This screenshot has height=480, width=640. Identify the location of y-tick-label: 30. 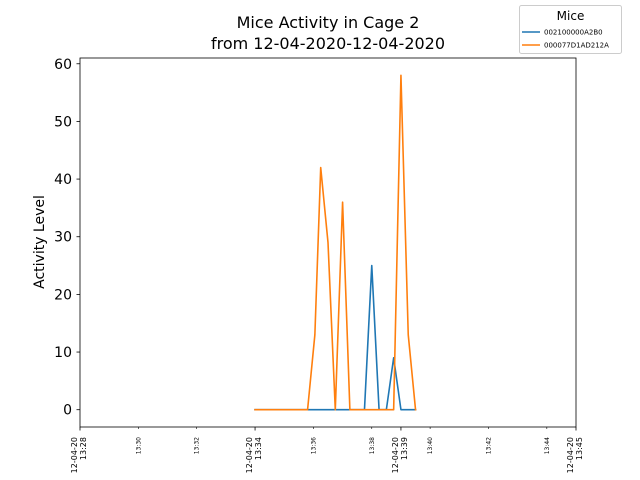
(63, 238).